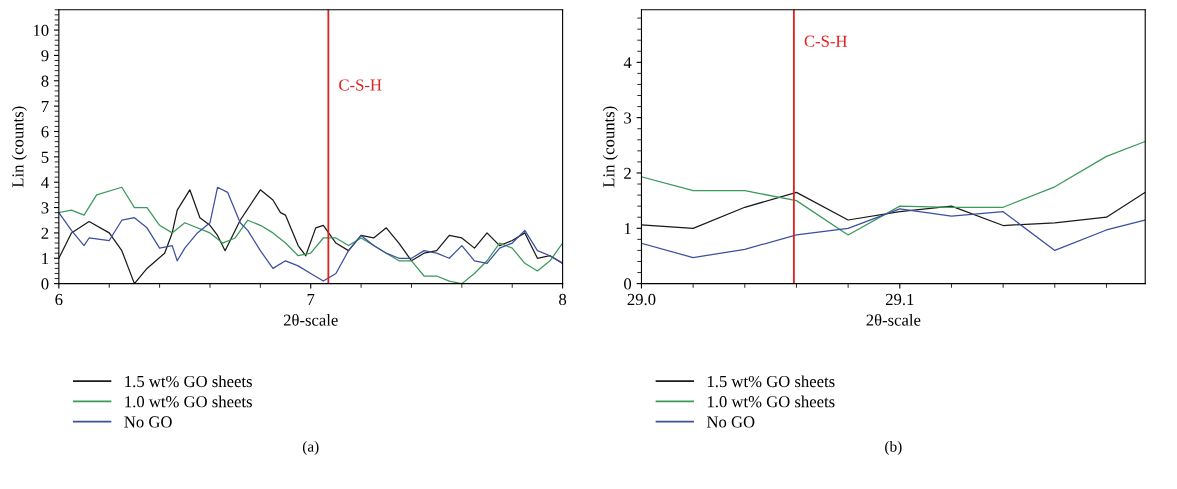 The height and width of the screenshot is (489, 1177). I want to click on y-tick-label: 5, so click(45, 157).